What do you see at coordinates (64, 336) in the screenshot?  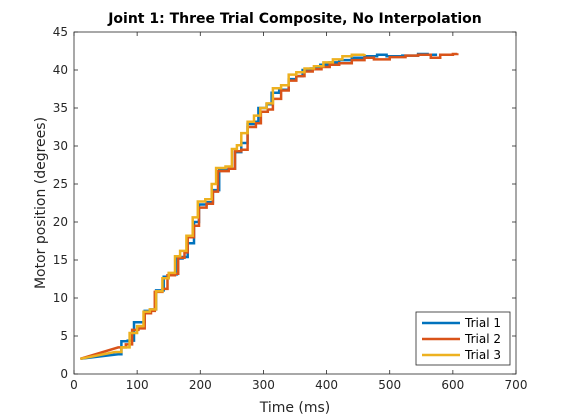 I see `y-tick-label: 5` at bounding box center [64, 336].